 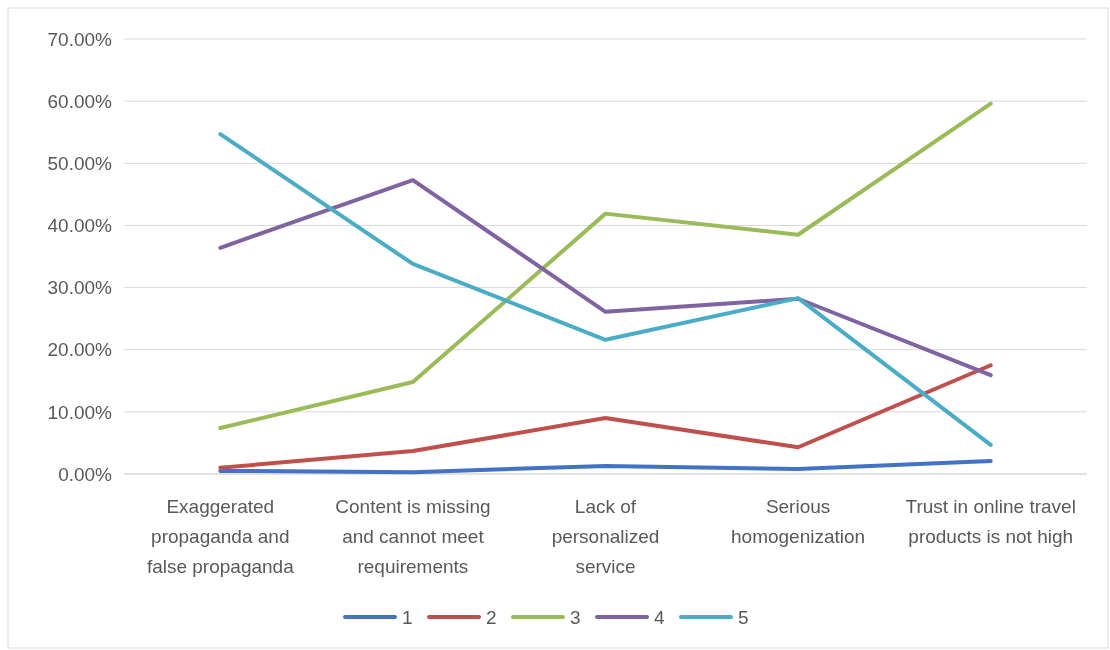 What do you see at coordinates (659, 617) in the screenshot?
I see `legend-label: 4` at bounding box center [659, 617].